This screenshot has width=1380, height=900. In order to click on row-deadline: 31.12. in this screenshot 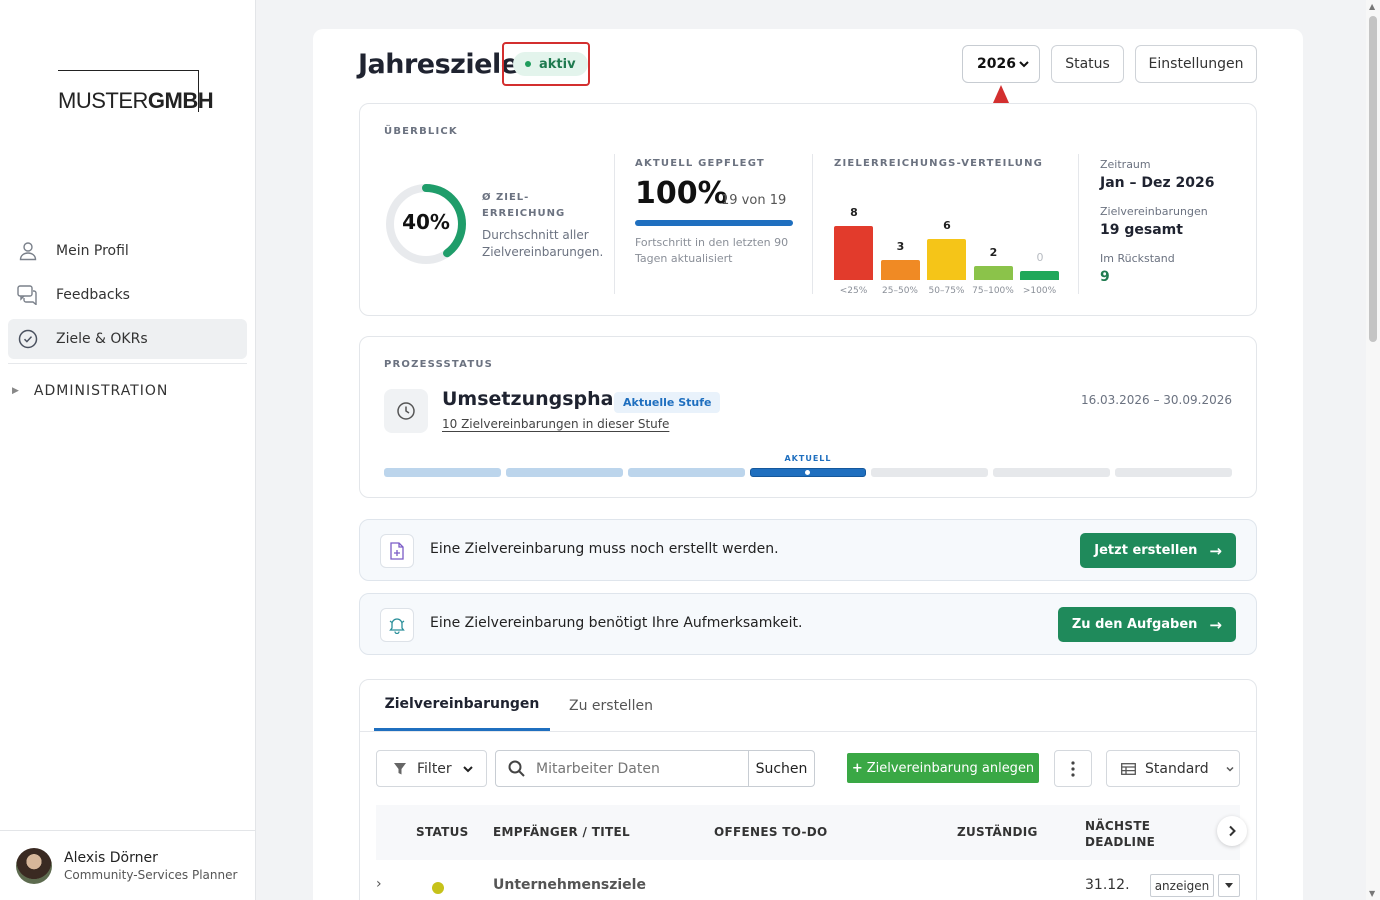, I will do `click(1107, 885)`.